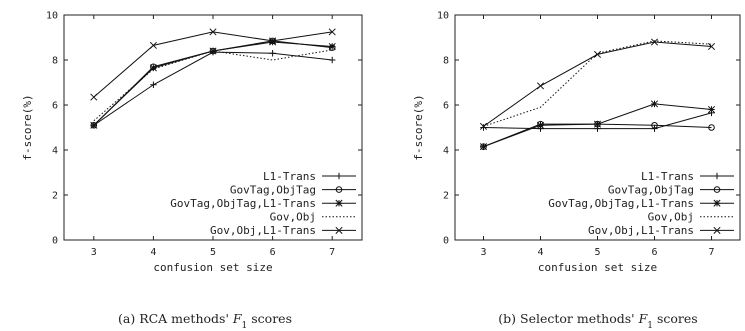  What do you see at coordinates (667, 176) in the screenshot?
I see `chart-b-legend-label: L1-Trans` at bounding box center [667, 176].